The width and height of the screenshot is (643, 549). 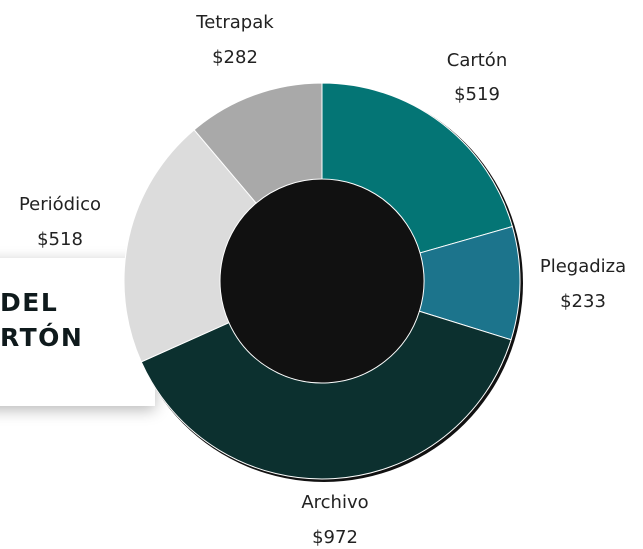 What do you see at coordinates (583, 266) in the screenshot?
I see `slice-label: Plegadiza` at bounding box center [583, 266].